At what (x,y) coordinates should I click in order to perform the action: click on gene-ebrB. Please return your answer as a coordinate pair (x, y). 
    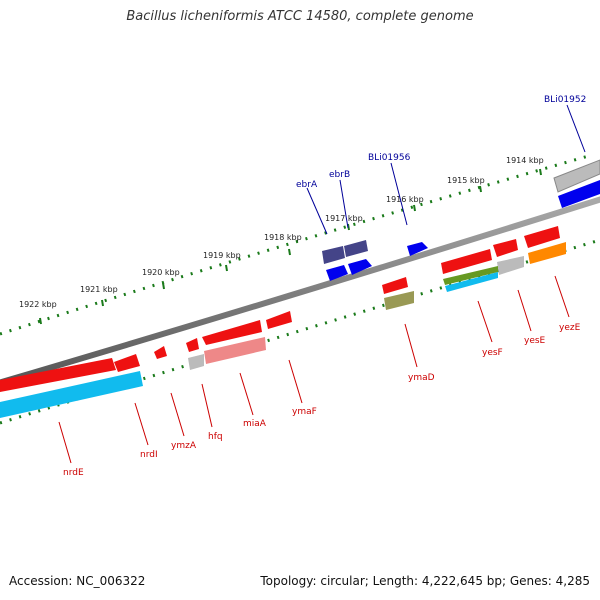
    Looking at the image, I should click on (356, 248).